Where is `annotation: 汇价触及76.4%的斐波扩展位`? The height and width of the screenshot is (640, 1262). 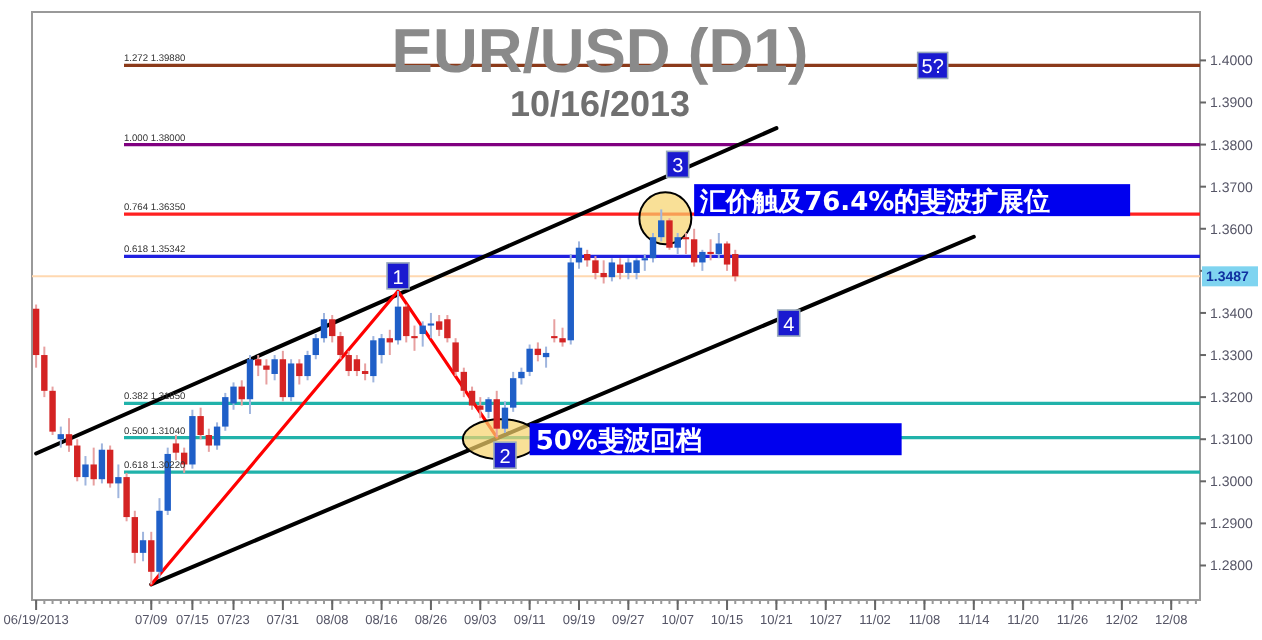 annotation: 汇价触及76.4%的斐波扩展位 is located at coordinates (874, 202).